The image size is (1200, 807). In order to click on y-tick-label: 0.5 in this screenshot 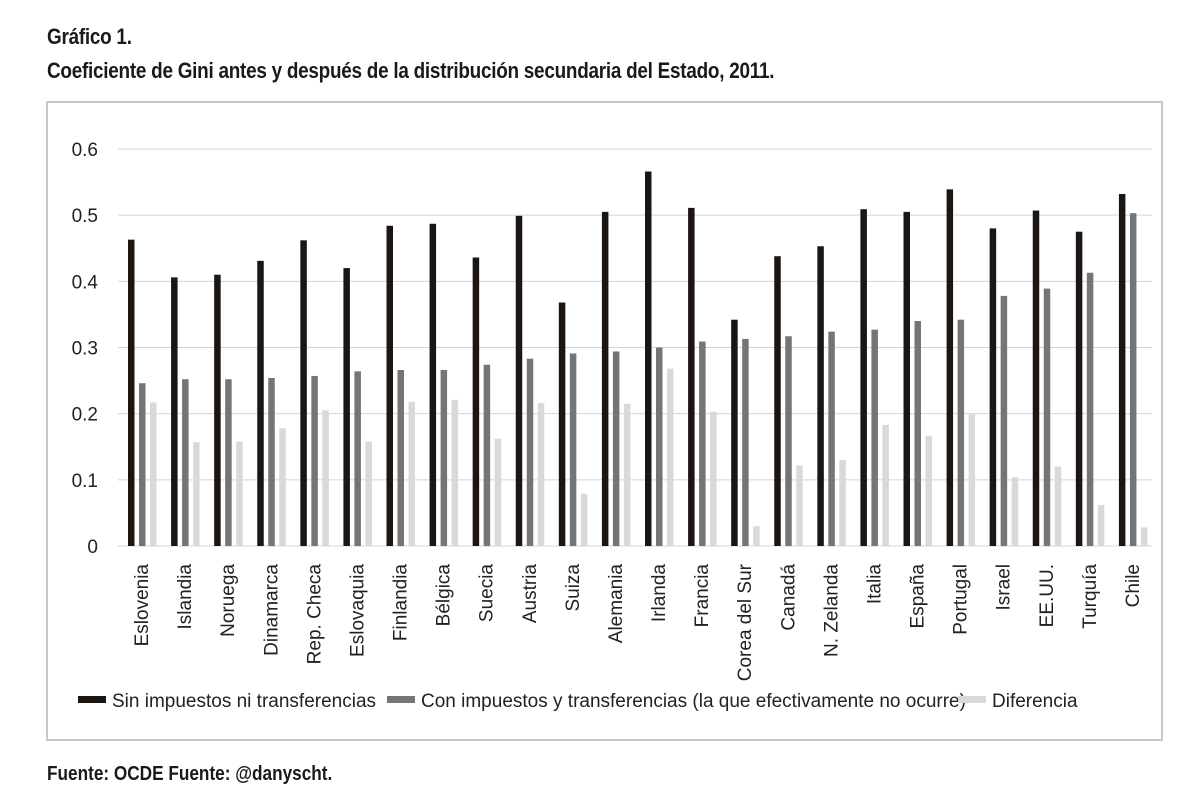, I will do `click(85, 216)`.